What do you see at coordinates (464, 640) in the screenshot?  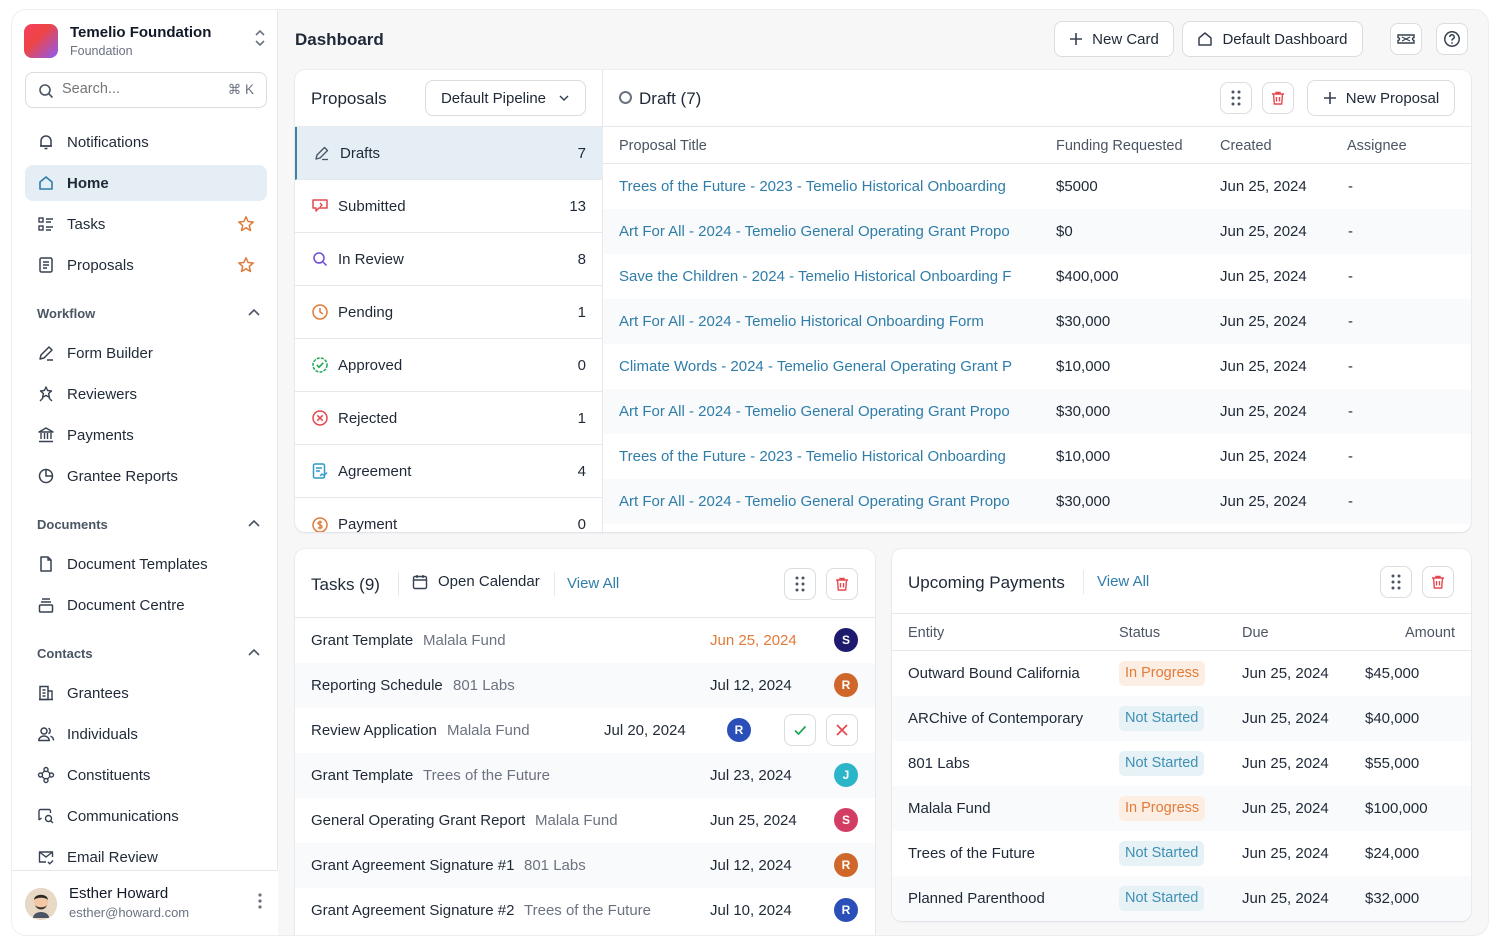 I see `task-org: Malala Fund` at bounding box center [464, 640].